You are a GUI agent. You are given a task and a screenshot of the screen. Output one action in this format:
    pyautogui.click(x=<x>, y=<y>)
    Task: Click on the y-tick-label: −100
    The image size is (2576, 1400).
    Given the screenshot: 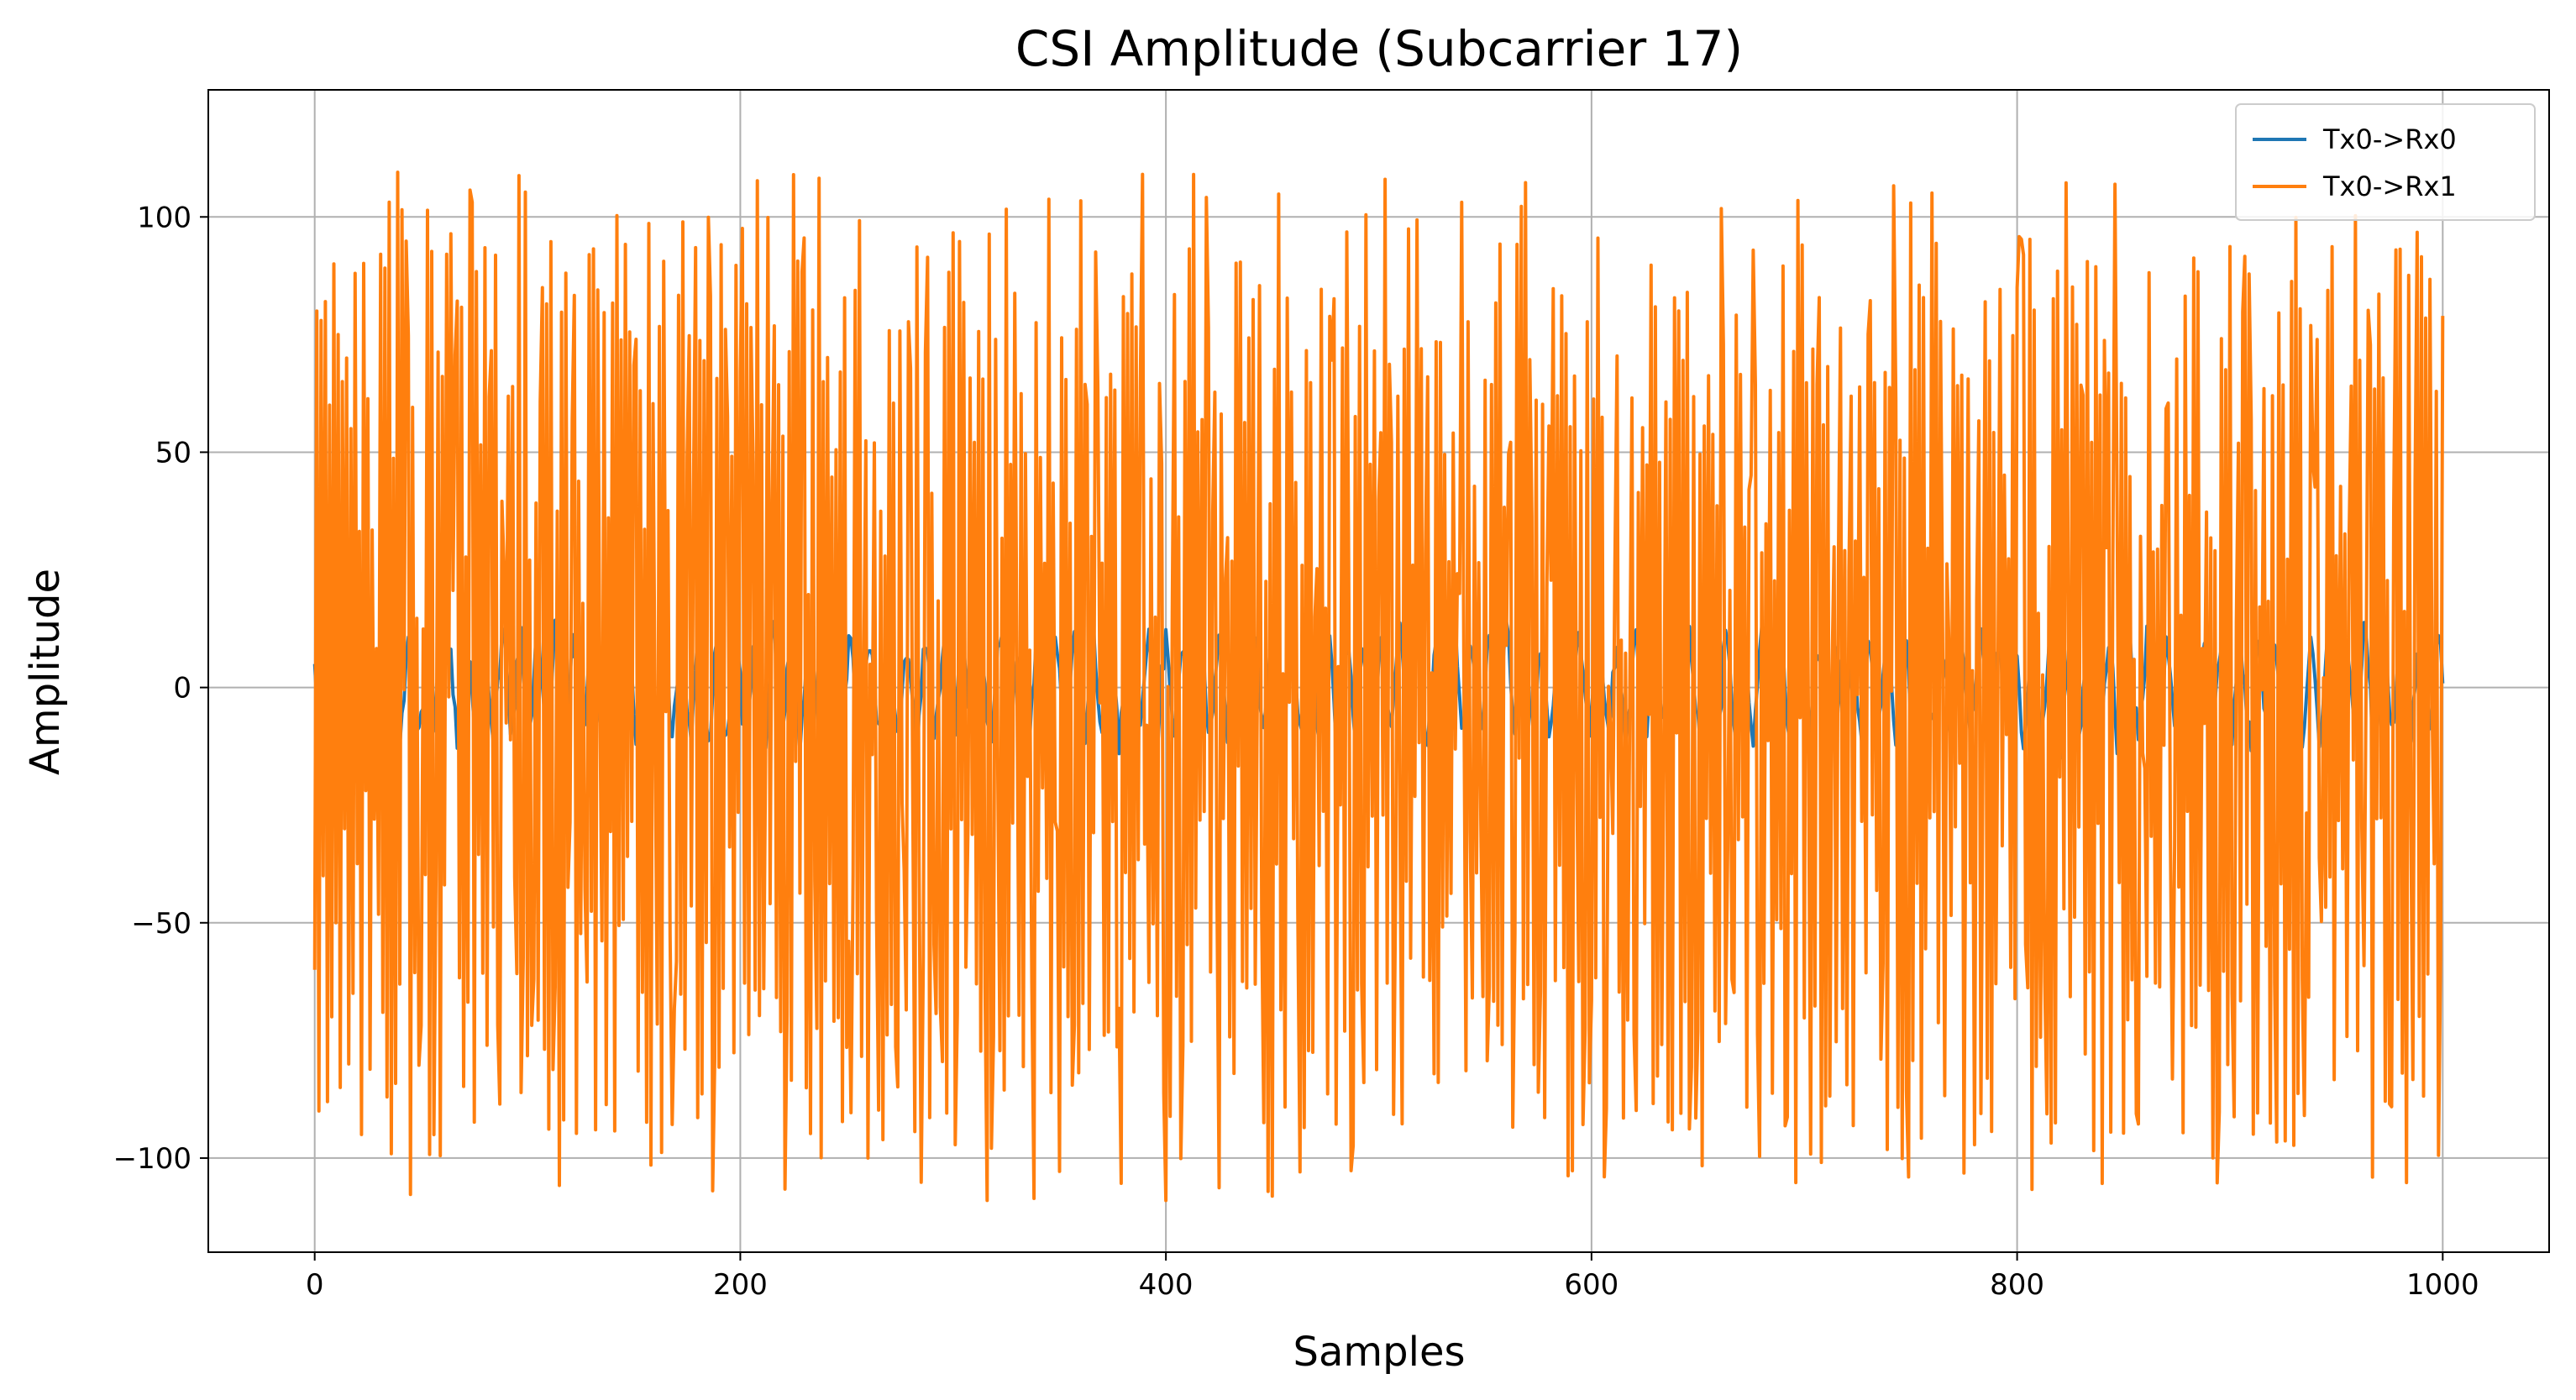 What is the action you would take?
    pyautogui.click(x=152, y=1159)
    